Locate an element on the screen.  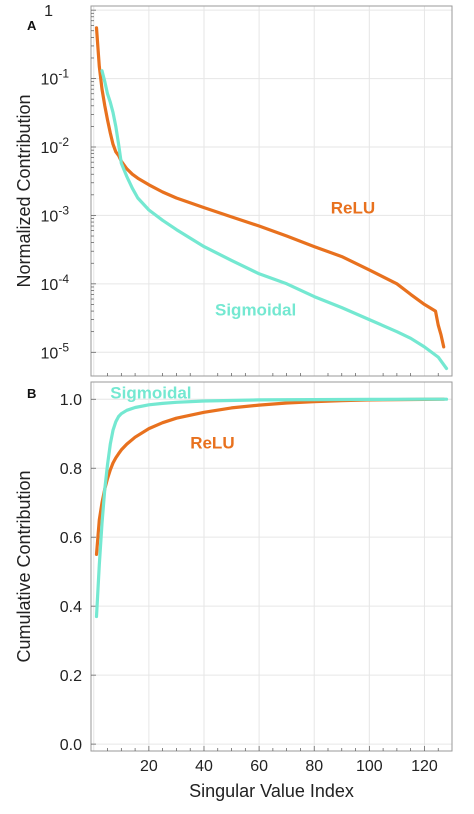
y-tick-label: 0.0 is located at coordinates (71, 745).